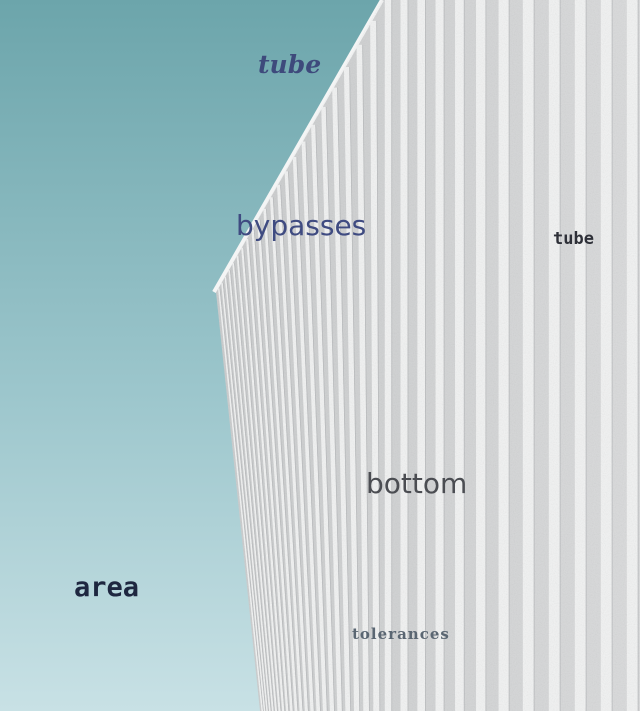 The image size is (640, 711). What do you see at coordinates (107, 587) in the screenshot?
I see `overlay-word-area: area` at bounding box center [107, 587].